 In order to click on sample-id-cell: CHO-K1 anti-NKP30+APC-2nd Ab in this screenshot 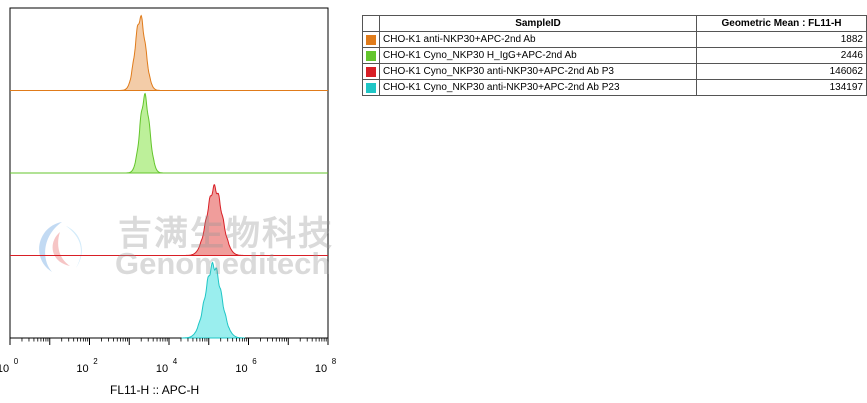, I will do `click(538, 39)`.